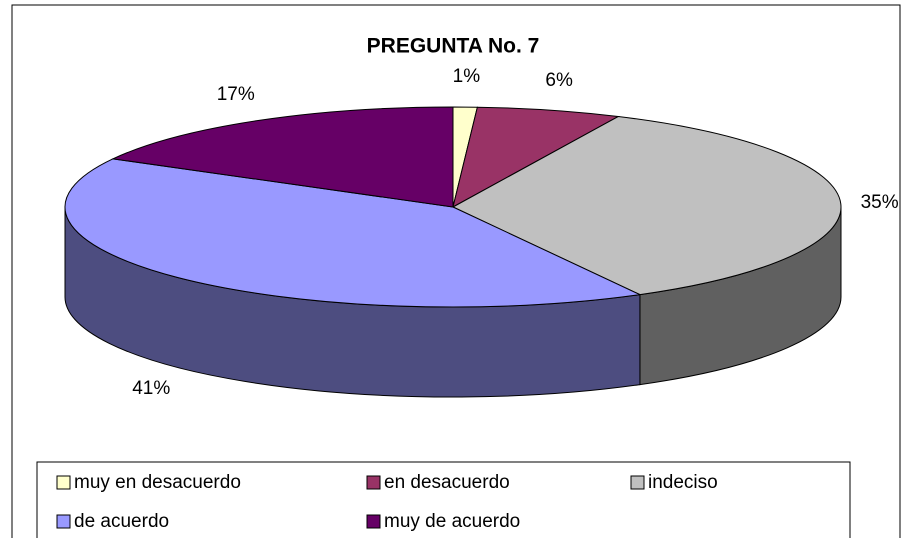 The image size is (905, 538). I want to click on data-label: 6%, so click(559, 80).